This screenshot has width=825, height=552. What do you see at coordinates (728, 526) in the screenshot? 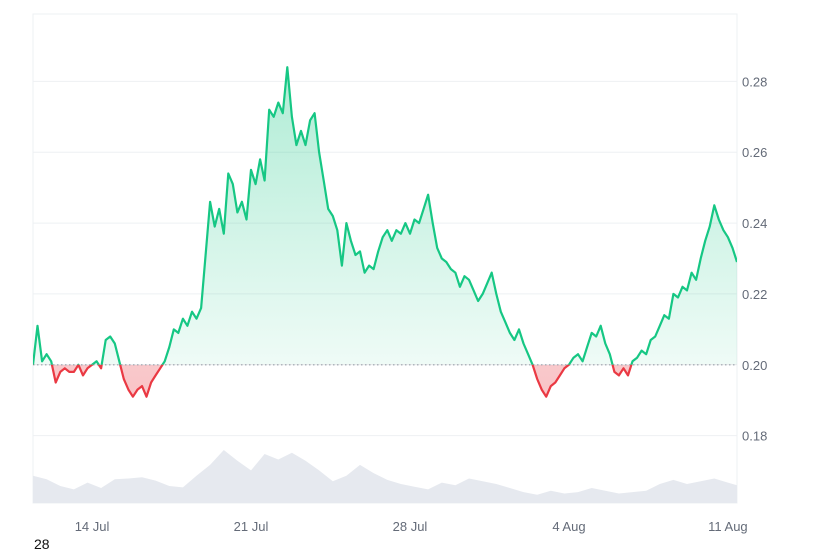
I see `x-tick-label: 11 Aug` at bounding box center [728, 526].